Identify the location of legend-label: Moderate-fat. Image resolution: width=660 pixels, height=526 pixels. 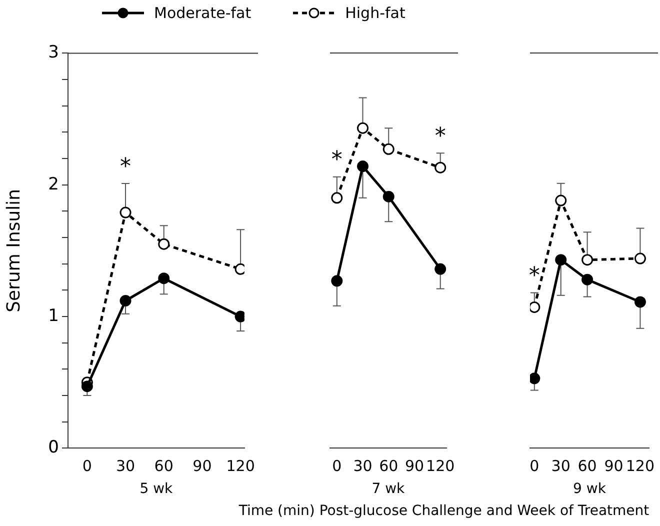
(203, 13).